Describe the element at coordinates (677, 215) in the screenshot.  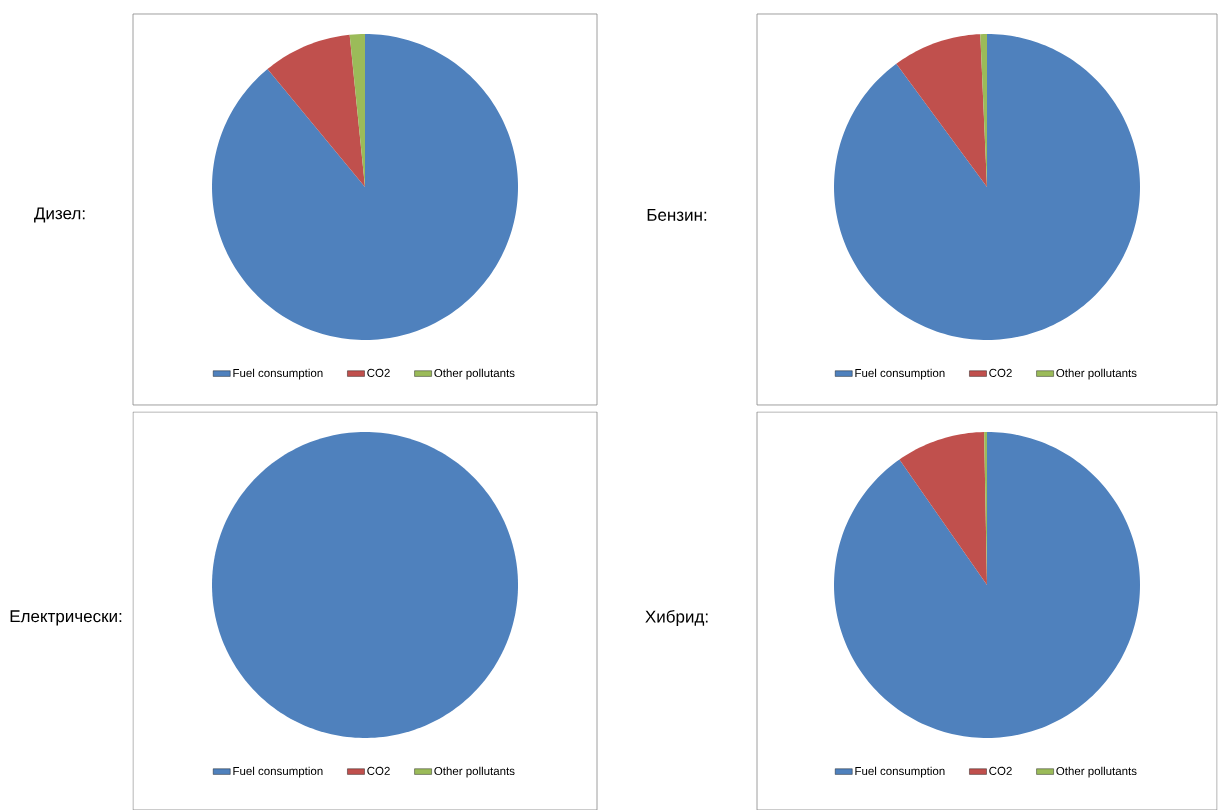
I see `text: Бензин:` at that location.